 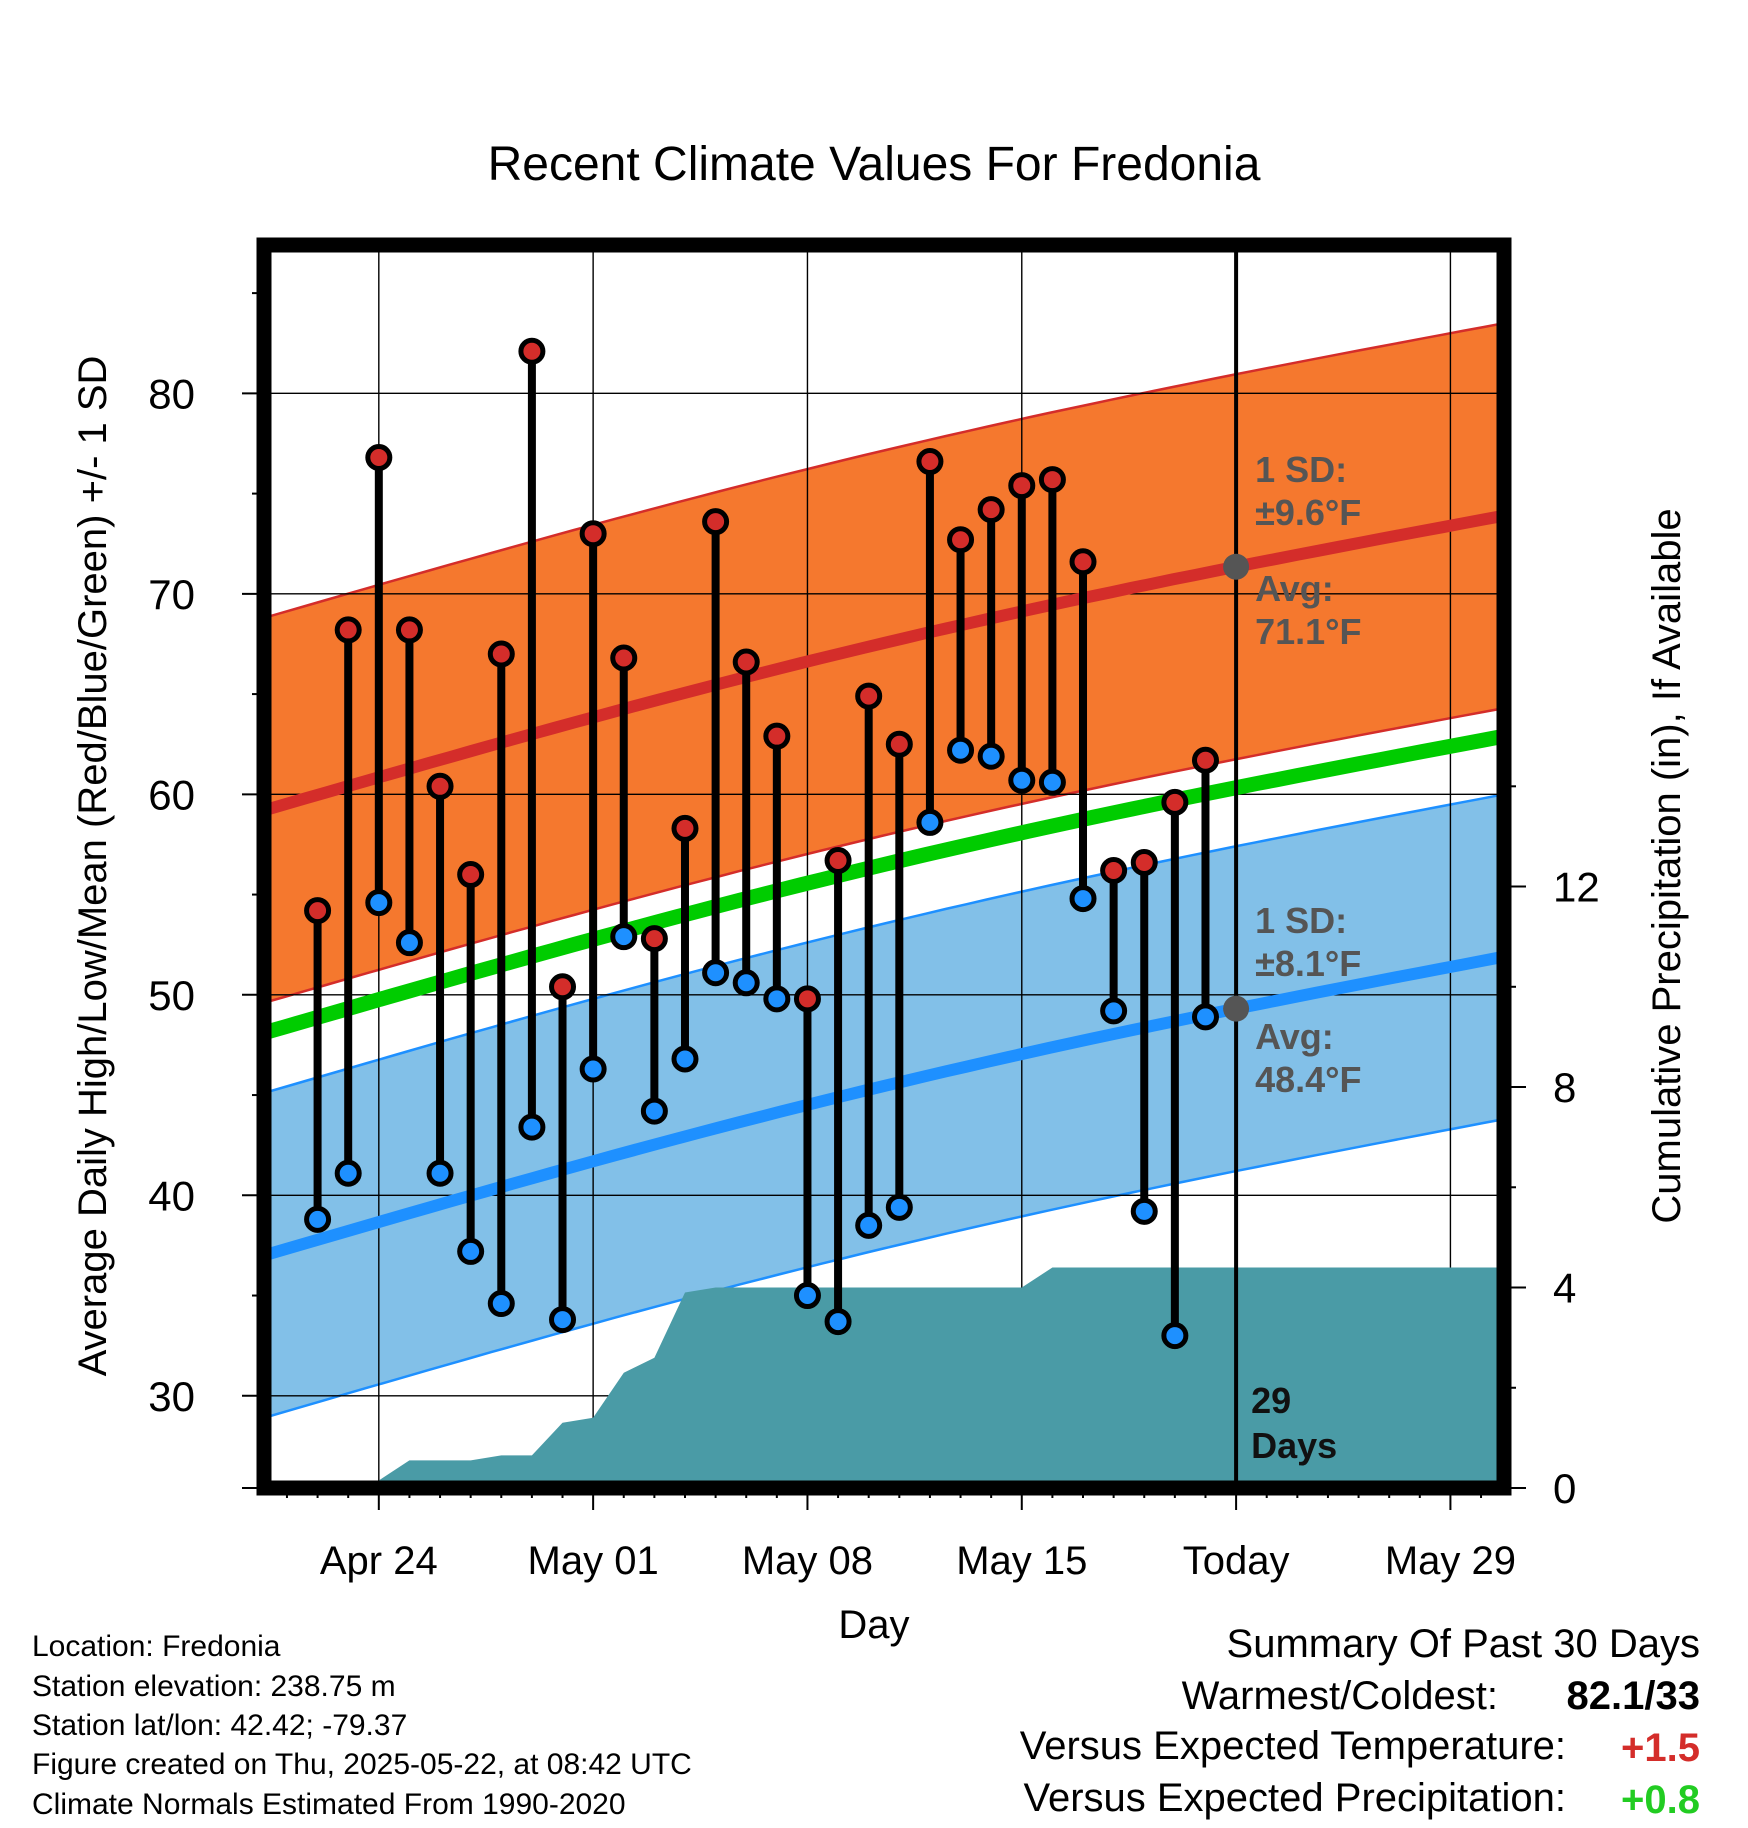 What do you see at coordinates (873, 1625) in the screenshot?
I see `x-axis-label: Day` at bounding box center [873, 1625].